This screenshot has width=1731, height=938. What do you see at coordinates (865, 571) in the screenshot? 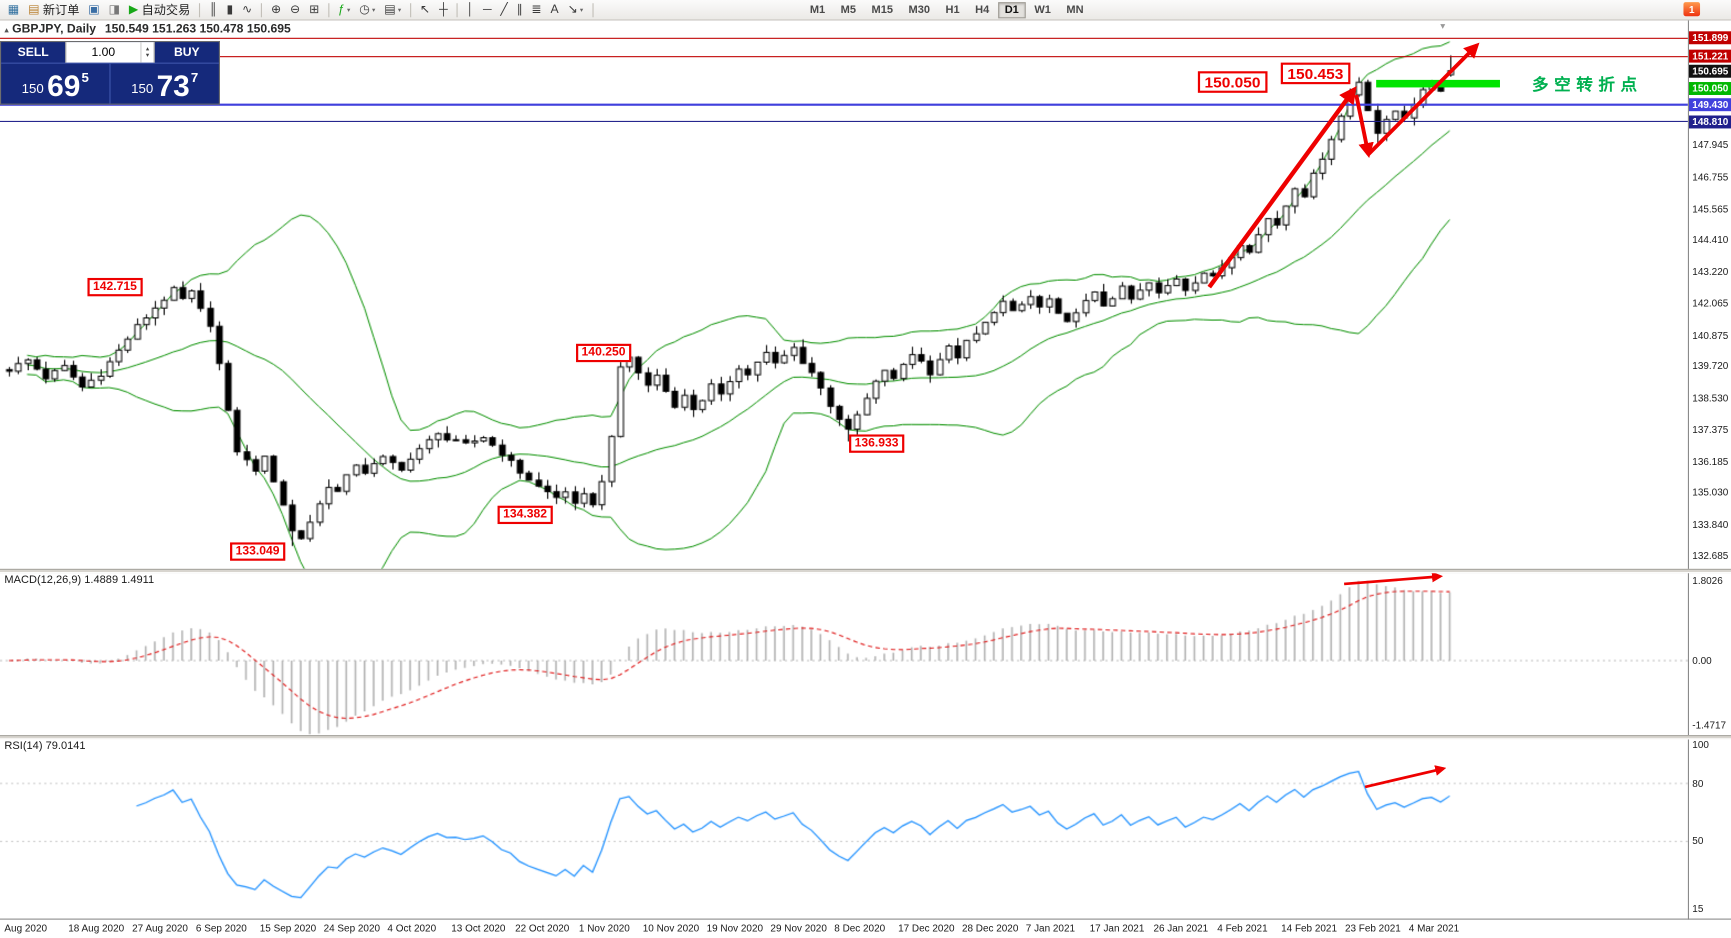
I see `macd-pane-separator` at bounding box center [865, 571].